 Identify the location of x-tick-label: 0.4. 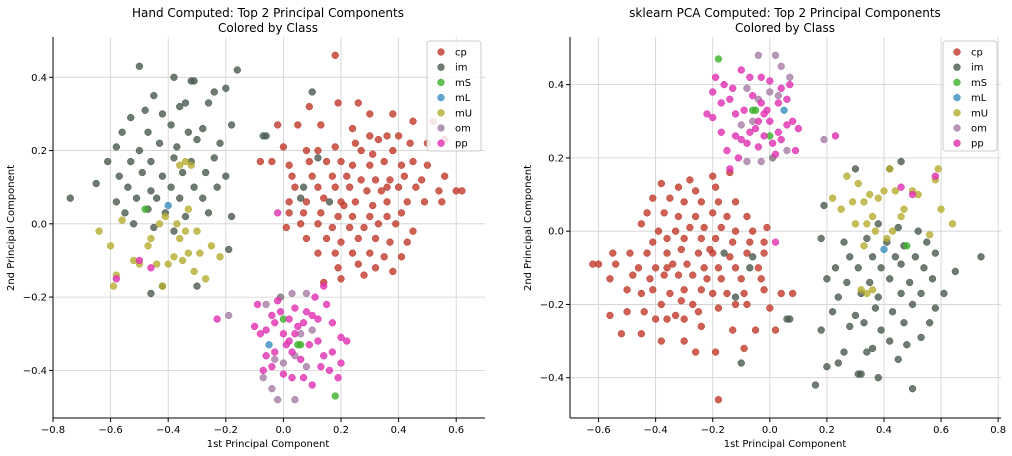
(399, 430).